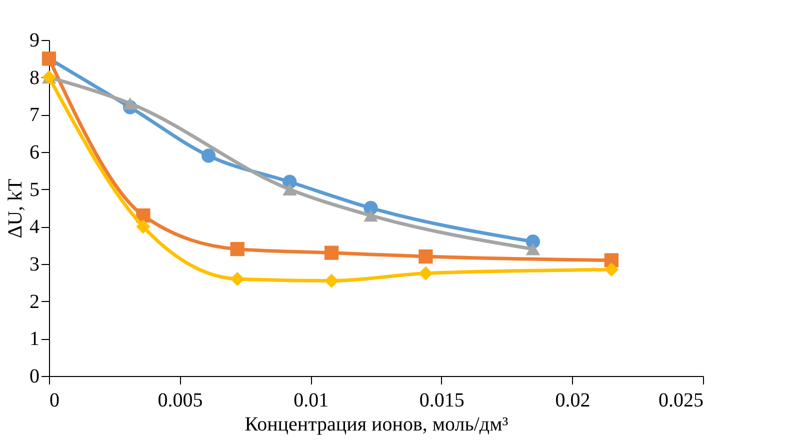 The width and height of the screenshot is (802, 448). I want to click on y-tick-label: 1, so click(35, 339).